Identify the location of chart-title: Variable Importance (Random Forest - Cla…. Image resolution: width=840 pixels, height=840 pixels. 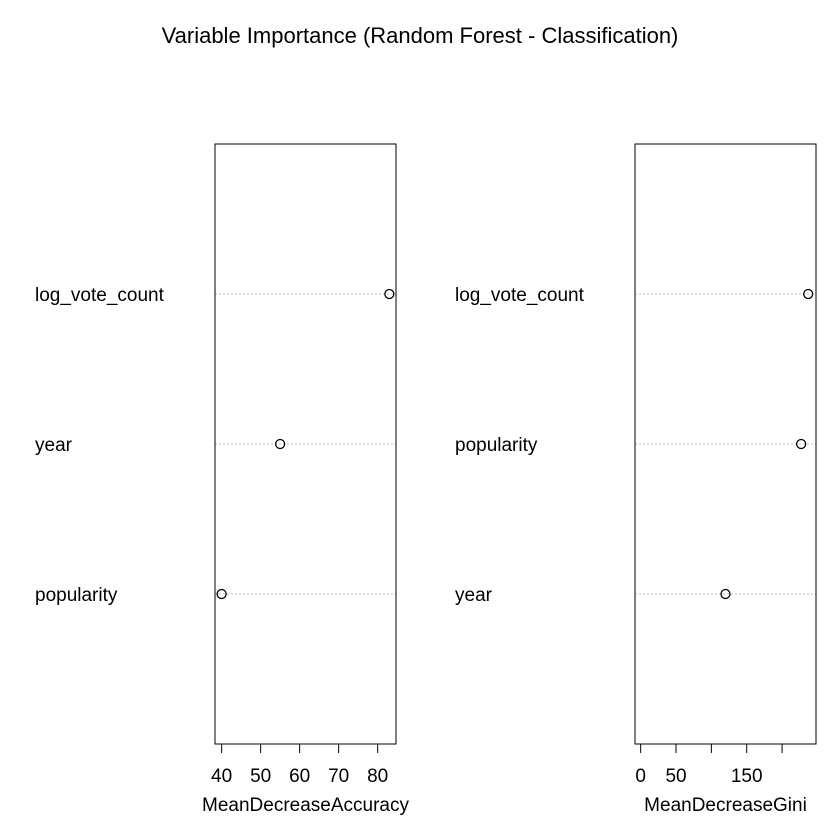
(420, 35).